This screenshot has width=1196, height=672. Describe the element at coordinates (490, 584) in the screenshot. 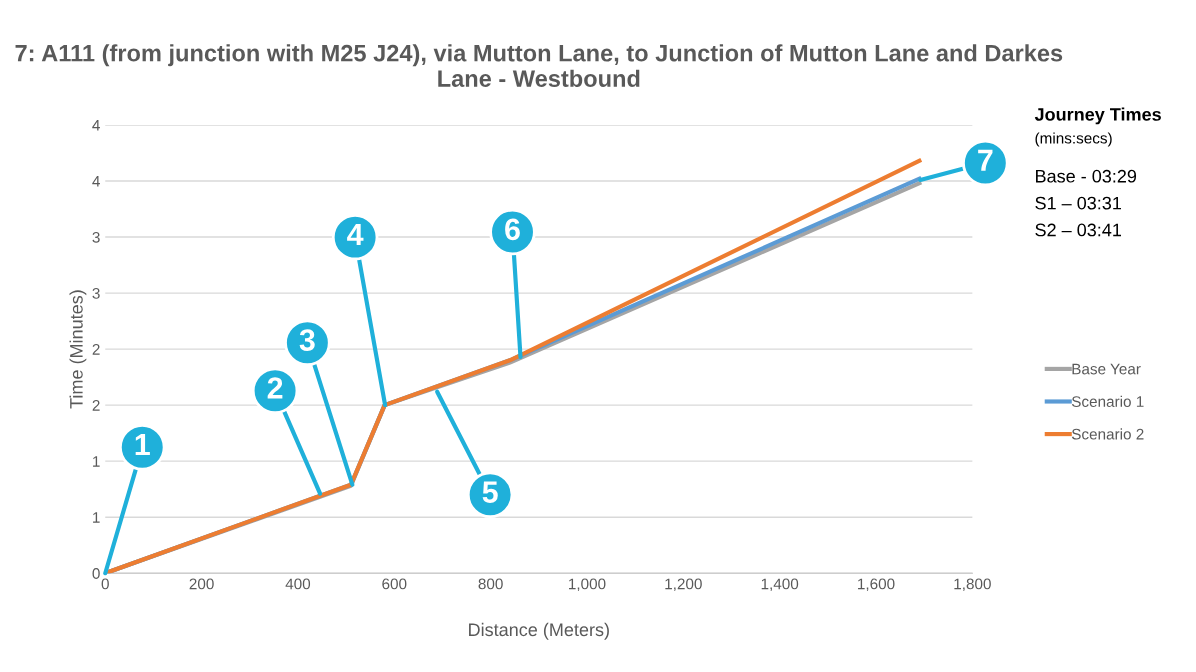

I see `x-tick-label: 800` at that location.